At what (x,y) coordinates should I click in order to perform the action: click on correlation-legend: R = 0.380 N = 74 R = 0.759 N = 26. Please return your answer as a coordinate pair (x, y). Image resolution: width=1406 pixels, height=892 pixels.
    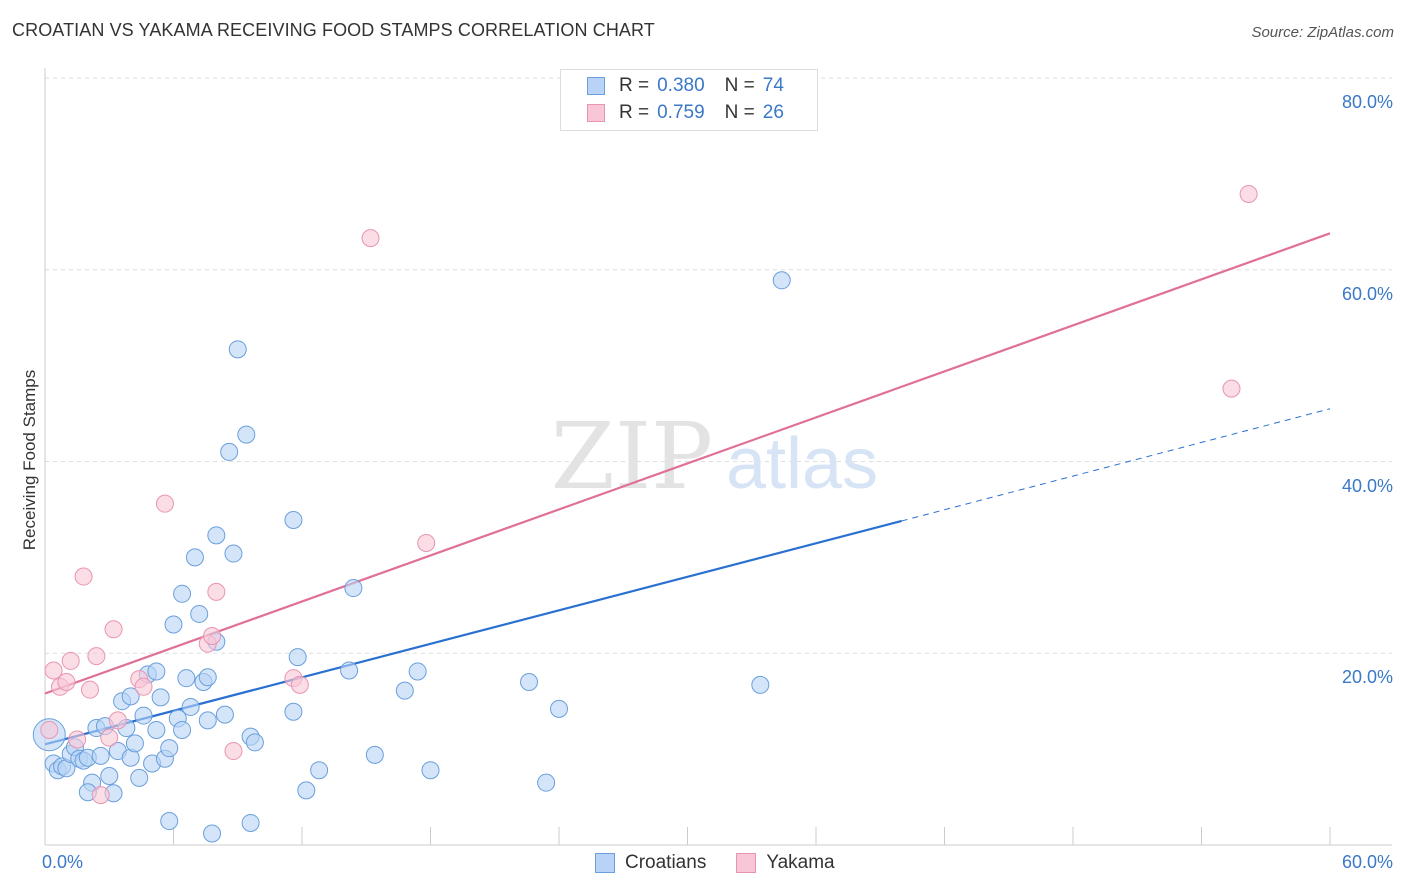
    Looking at the image, I should click on (689, 100).